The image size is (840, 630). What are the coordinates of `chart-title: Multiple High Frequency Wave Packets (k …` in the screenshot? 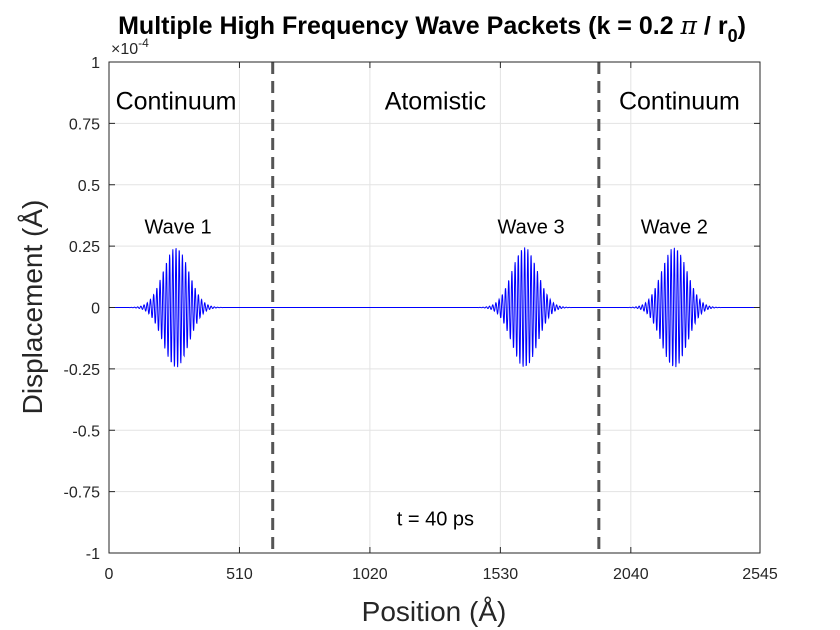 It's located at (432, 28).